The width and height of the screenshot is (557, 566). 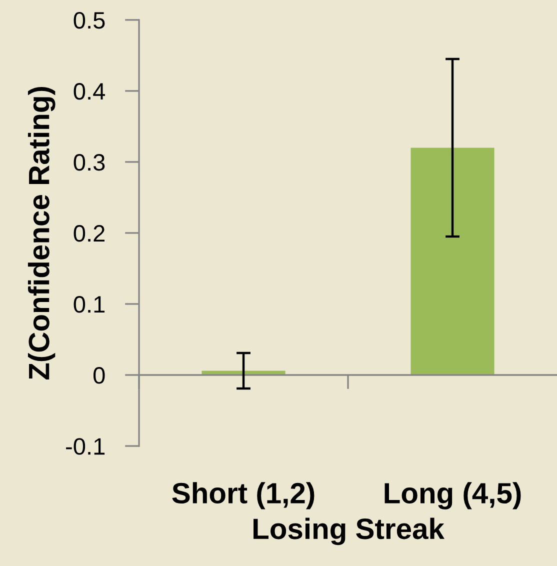 I want to click on y-tick-label: 0, so click(x=99, y=375).